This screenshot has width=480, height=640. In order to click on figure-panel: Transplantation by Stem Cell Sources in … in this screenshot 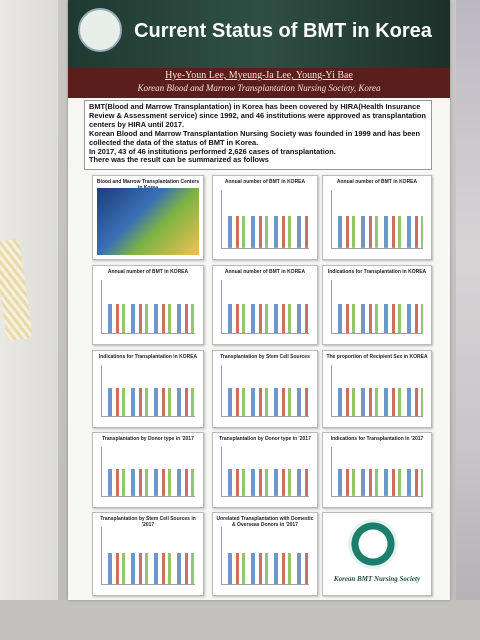, I will do `click(148, 554)`.